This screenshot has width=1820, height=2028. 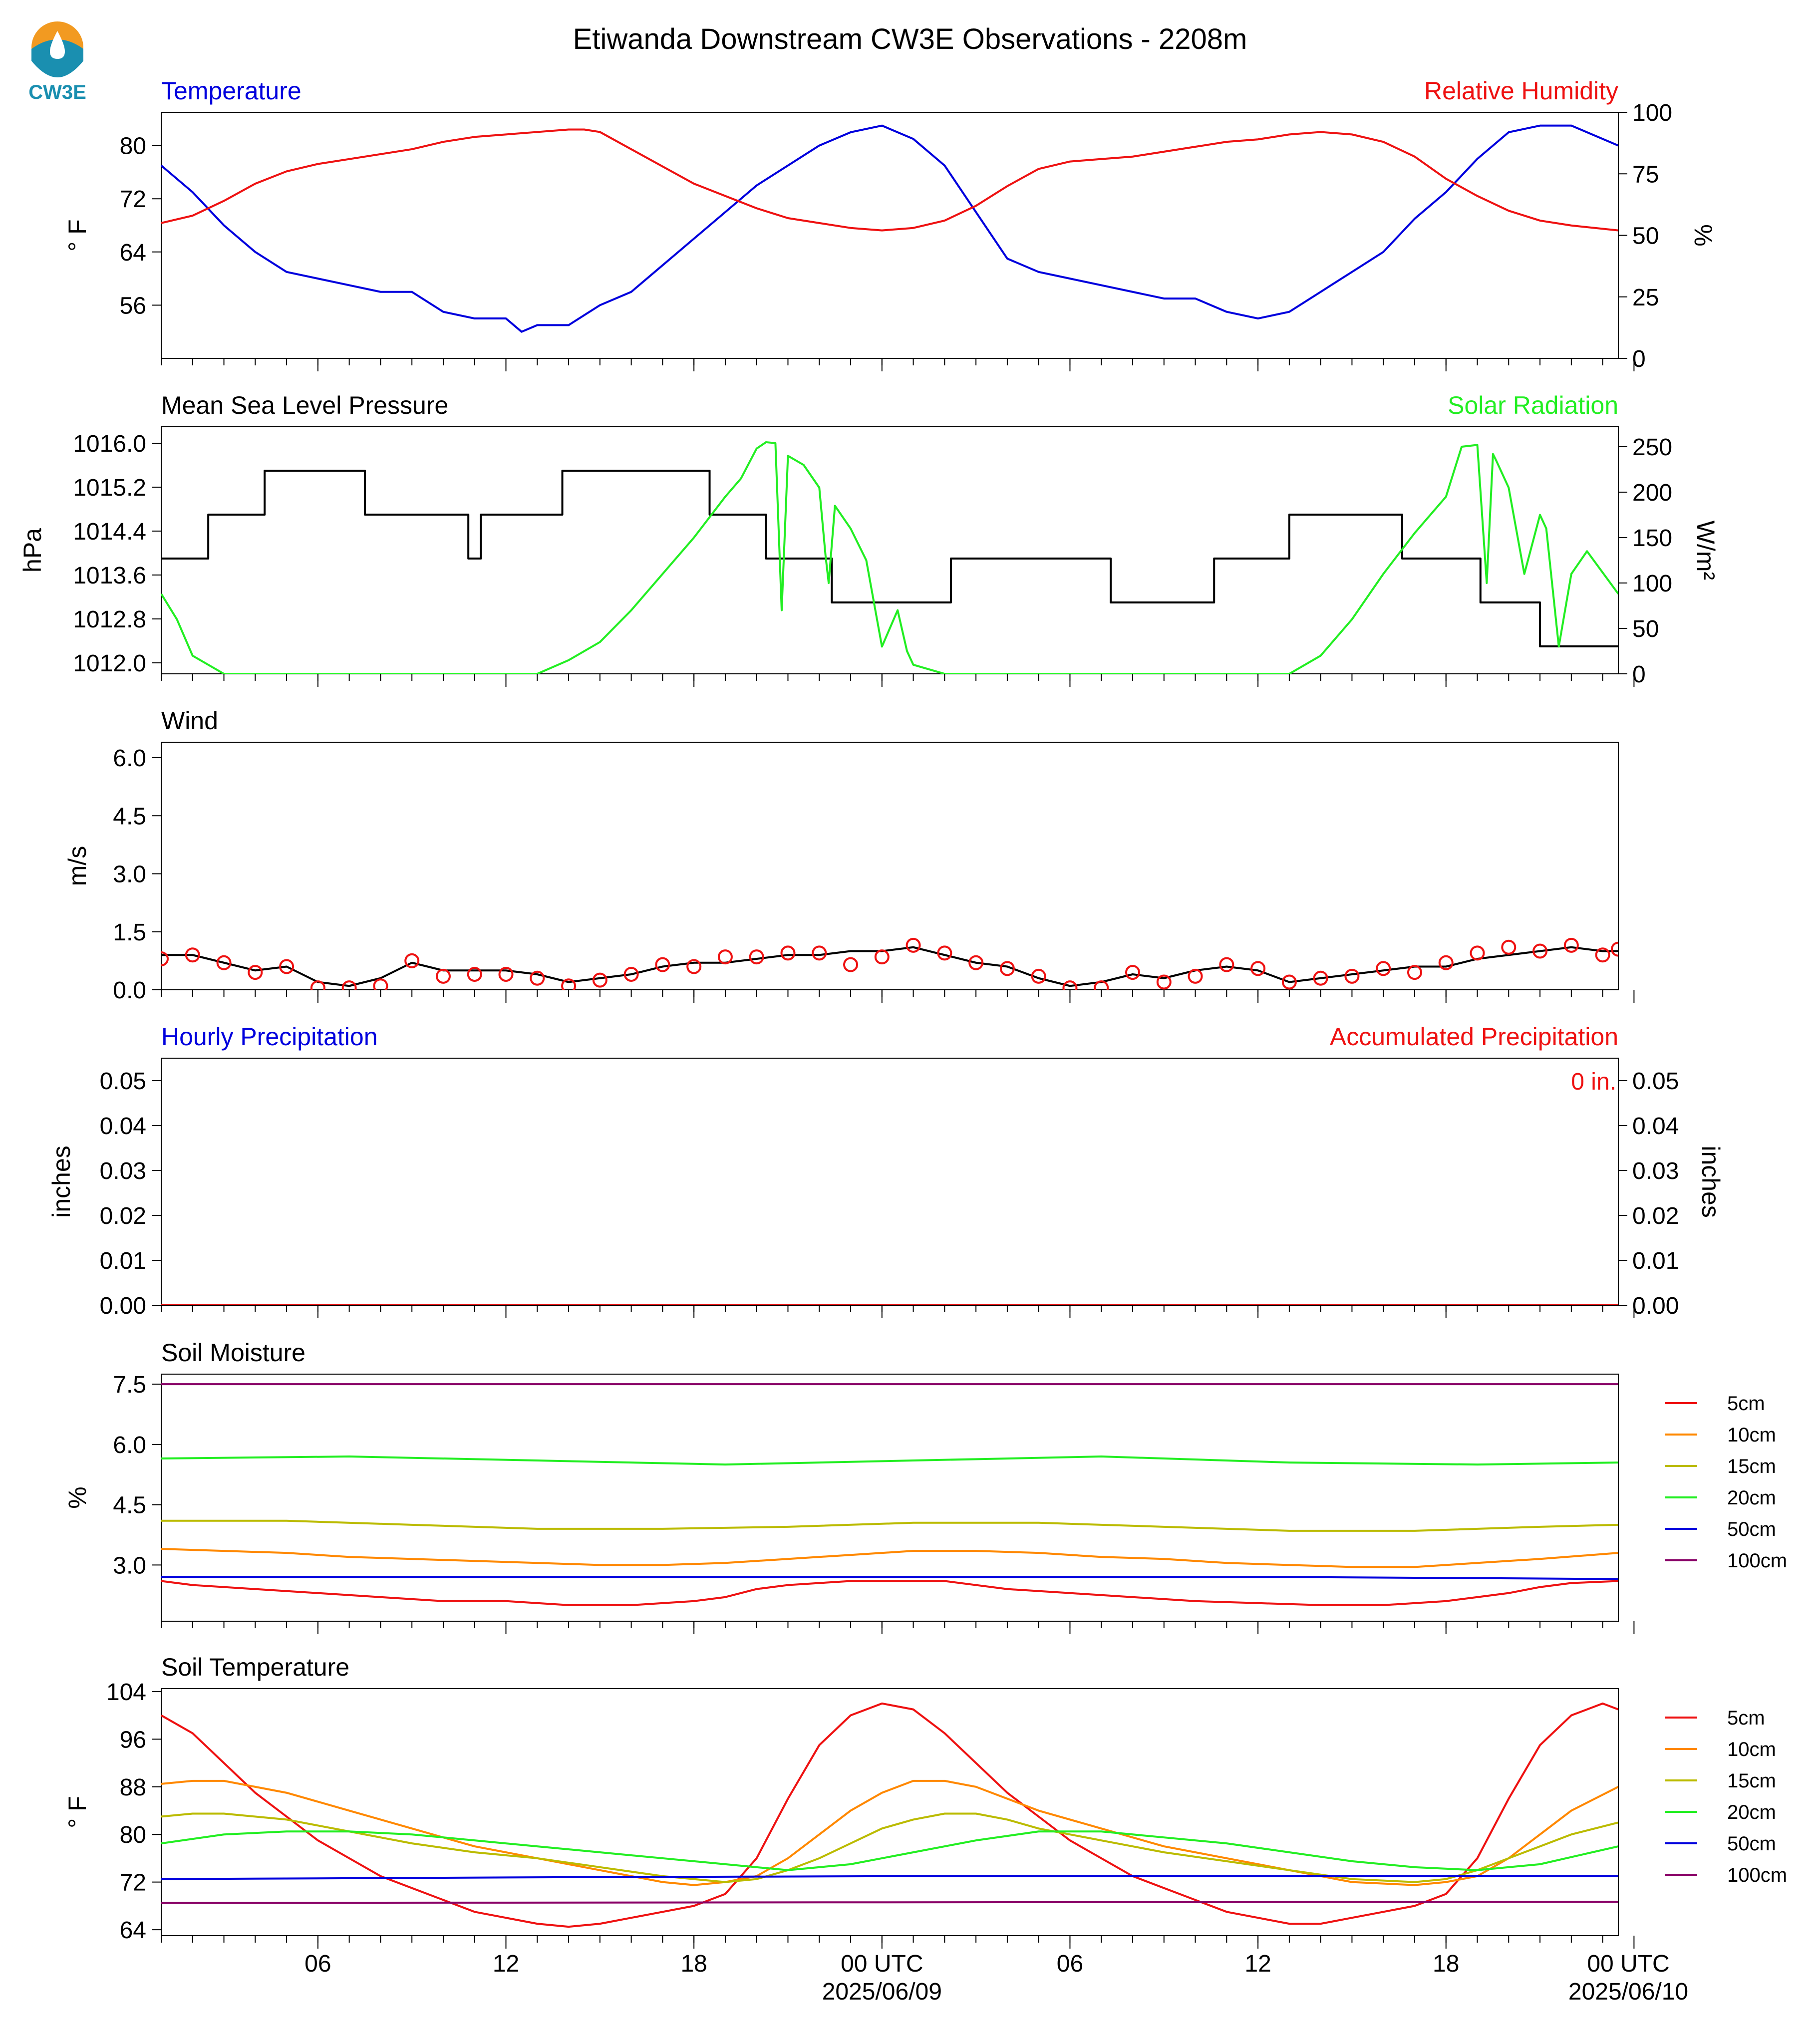 I want to click on series-line-100cm, so click(x=889, y=1902).